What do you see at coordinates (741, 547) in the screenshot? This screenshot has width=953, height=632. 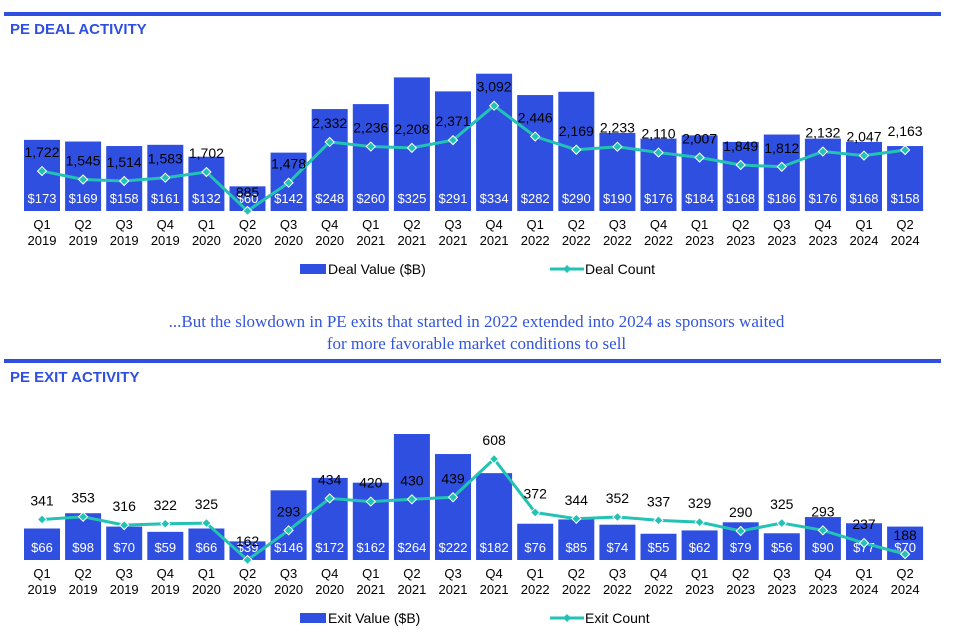 I see `bar-value-label: $79` at bounding box center [741, 547].